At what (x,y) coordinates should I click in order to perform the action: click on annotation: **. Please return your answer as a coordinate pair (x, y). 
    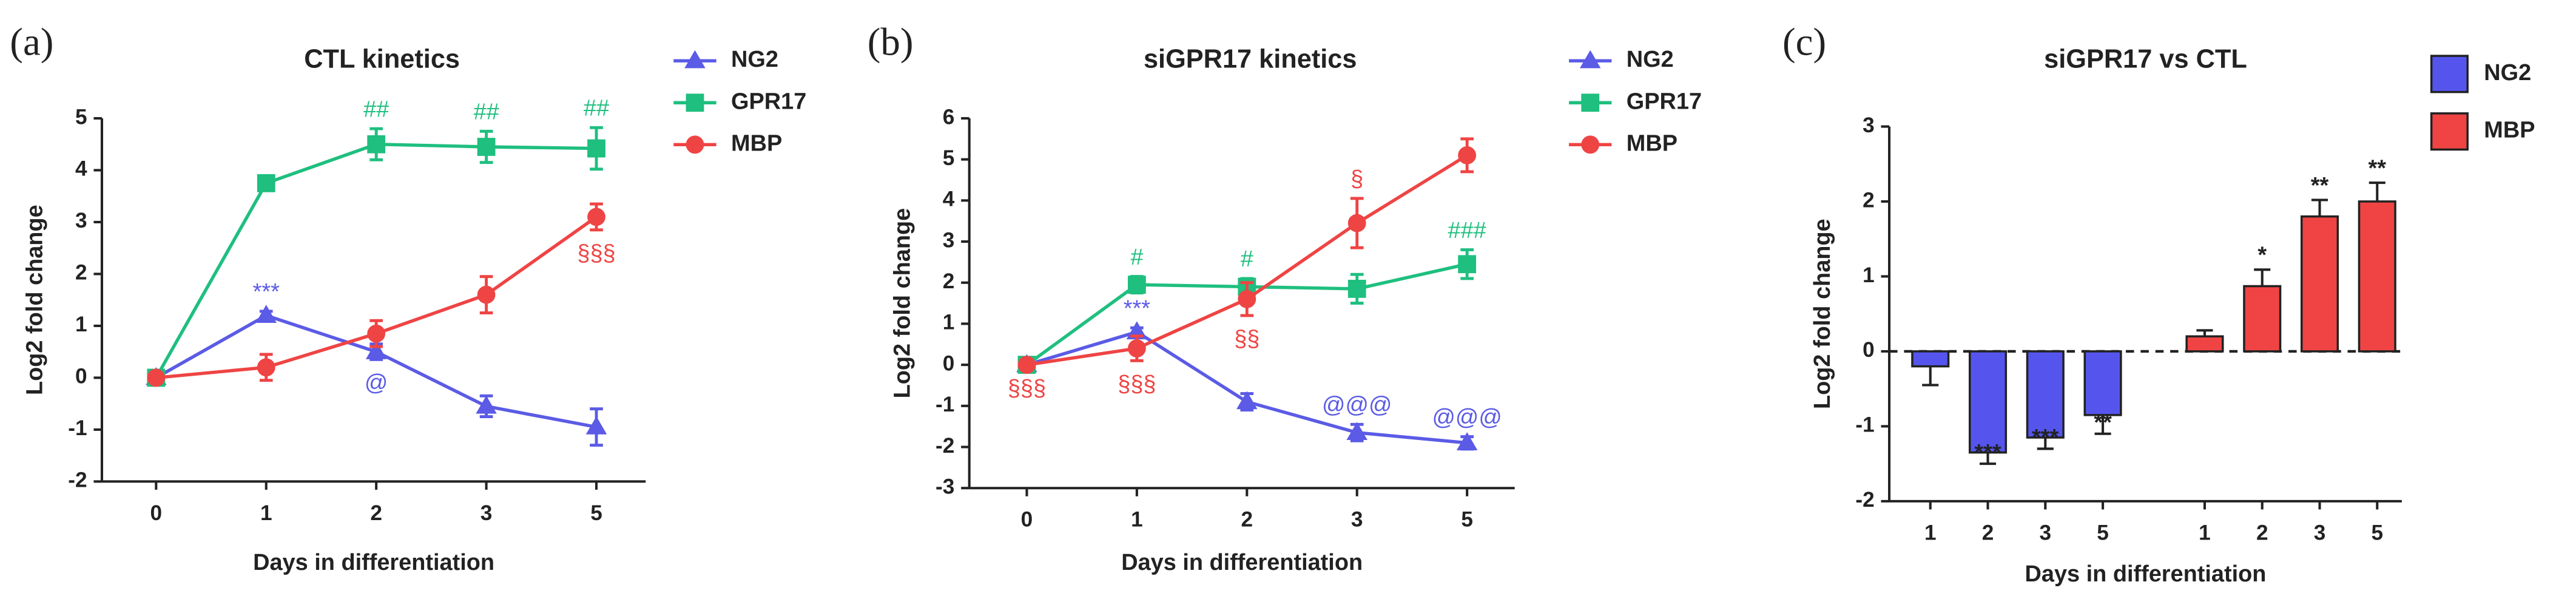
    Looking at the image, I should click on (2378, 168).